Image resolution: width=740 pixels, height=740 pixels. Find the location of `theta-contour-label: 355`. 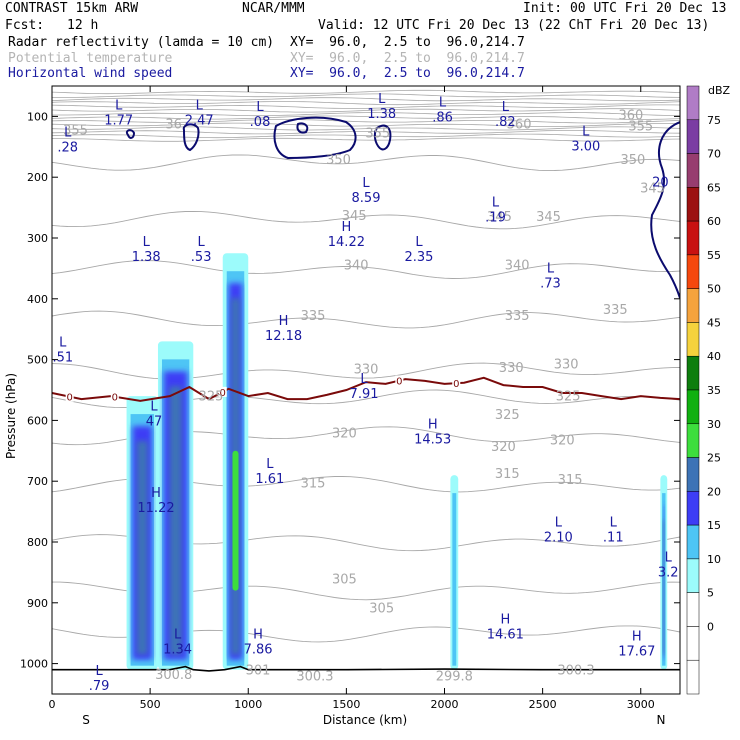

theta-contour-label: 355 is located at coordinates (640, 126).